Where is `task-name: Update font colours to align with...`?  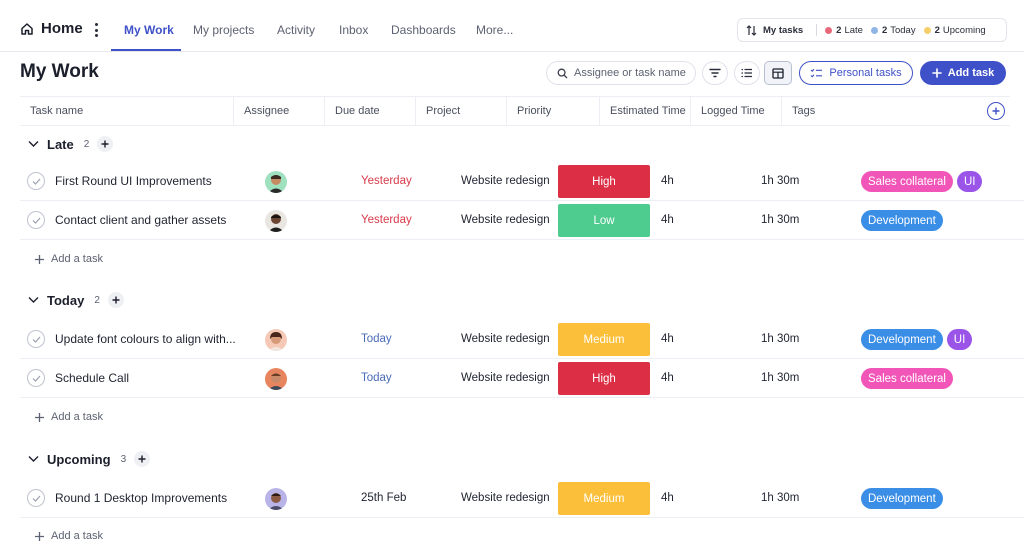 task-name: Update font colours to align with... is located at coordinates (145, 339).